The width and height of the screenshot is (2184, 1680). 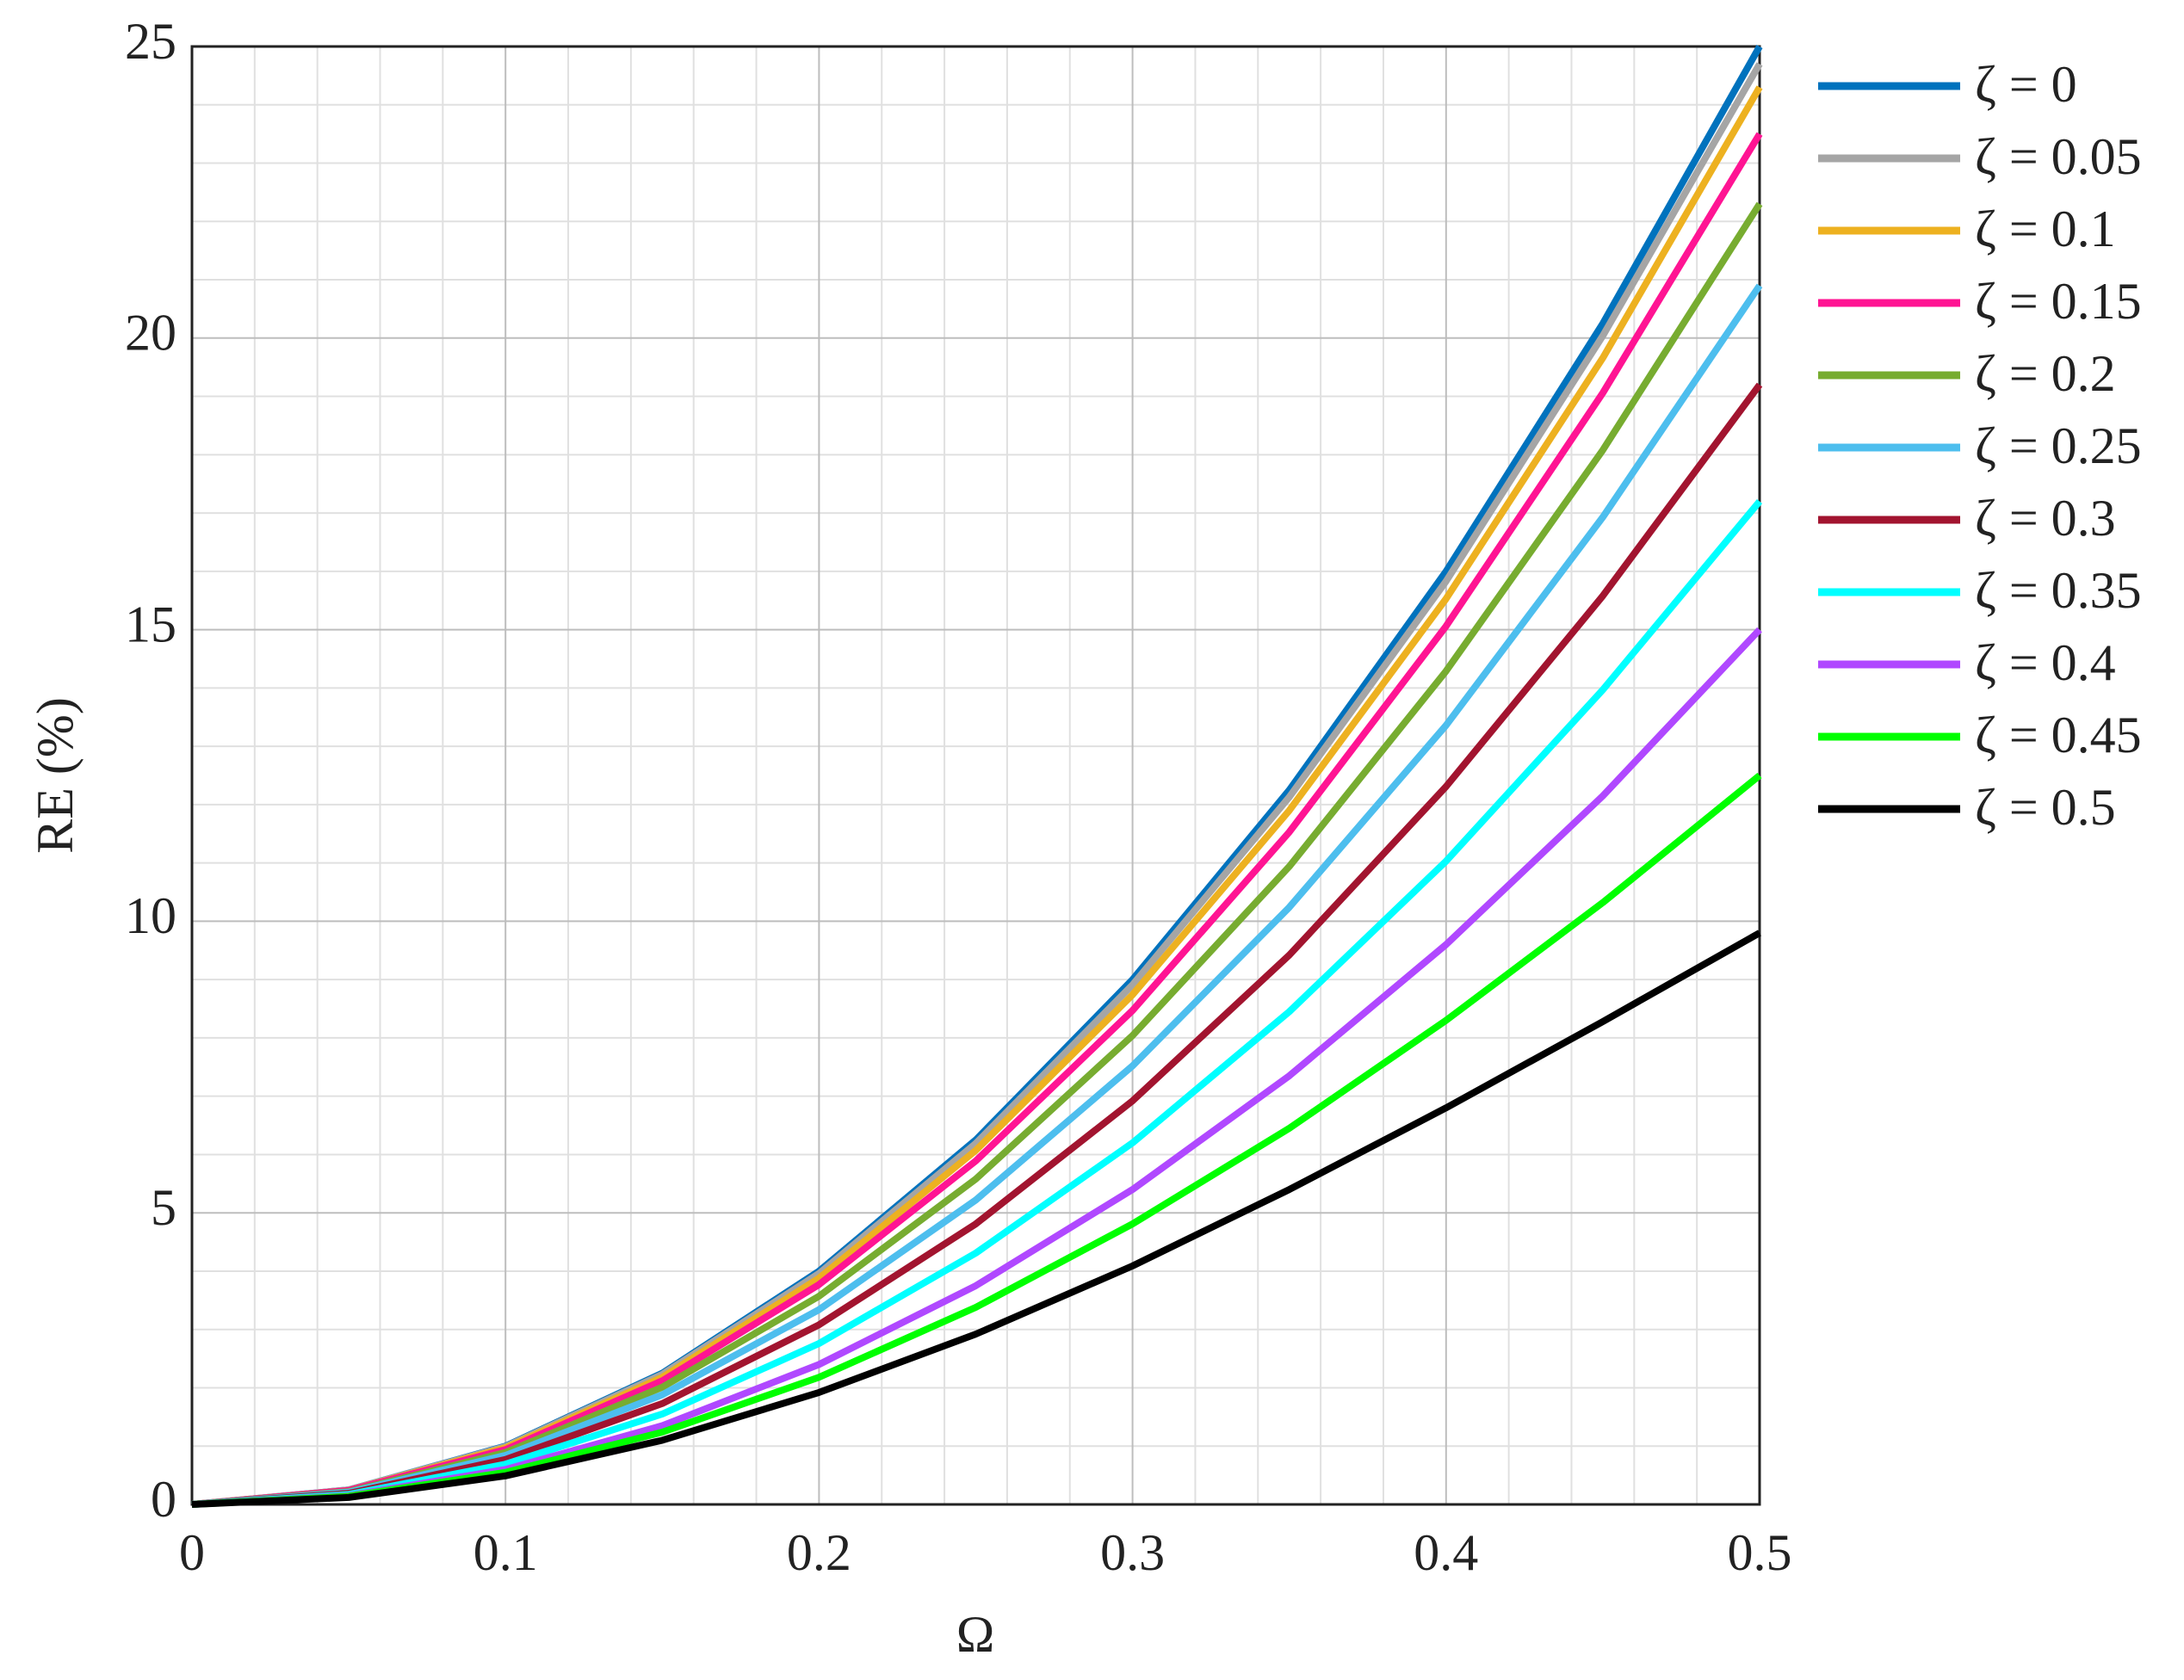 What do you see at coordinates (2058, 156) in the screenshot?
I see `legend-label: ζ = 0.05` at bounding box center [2058, 156].